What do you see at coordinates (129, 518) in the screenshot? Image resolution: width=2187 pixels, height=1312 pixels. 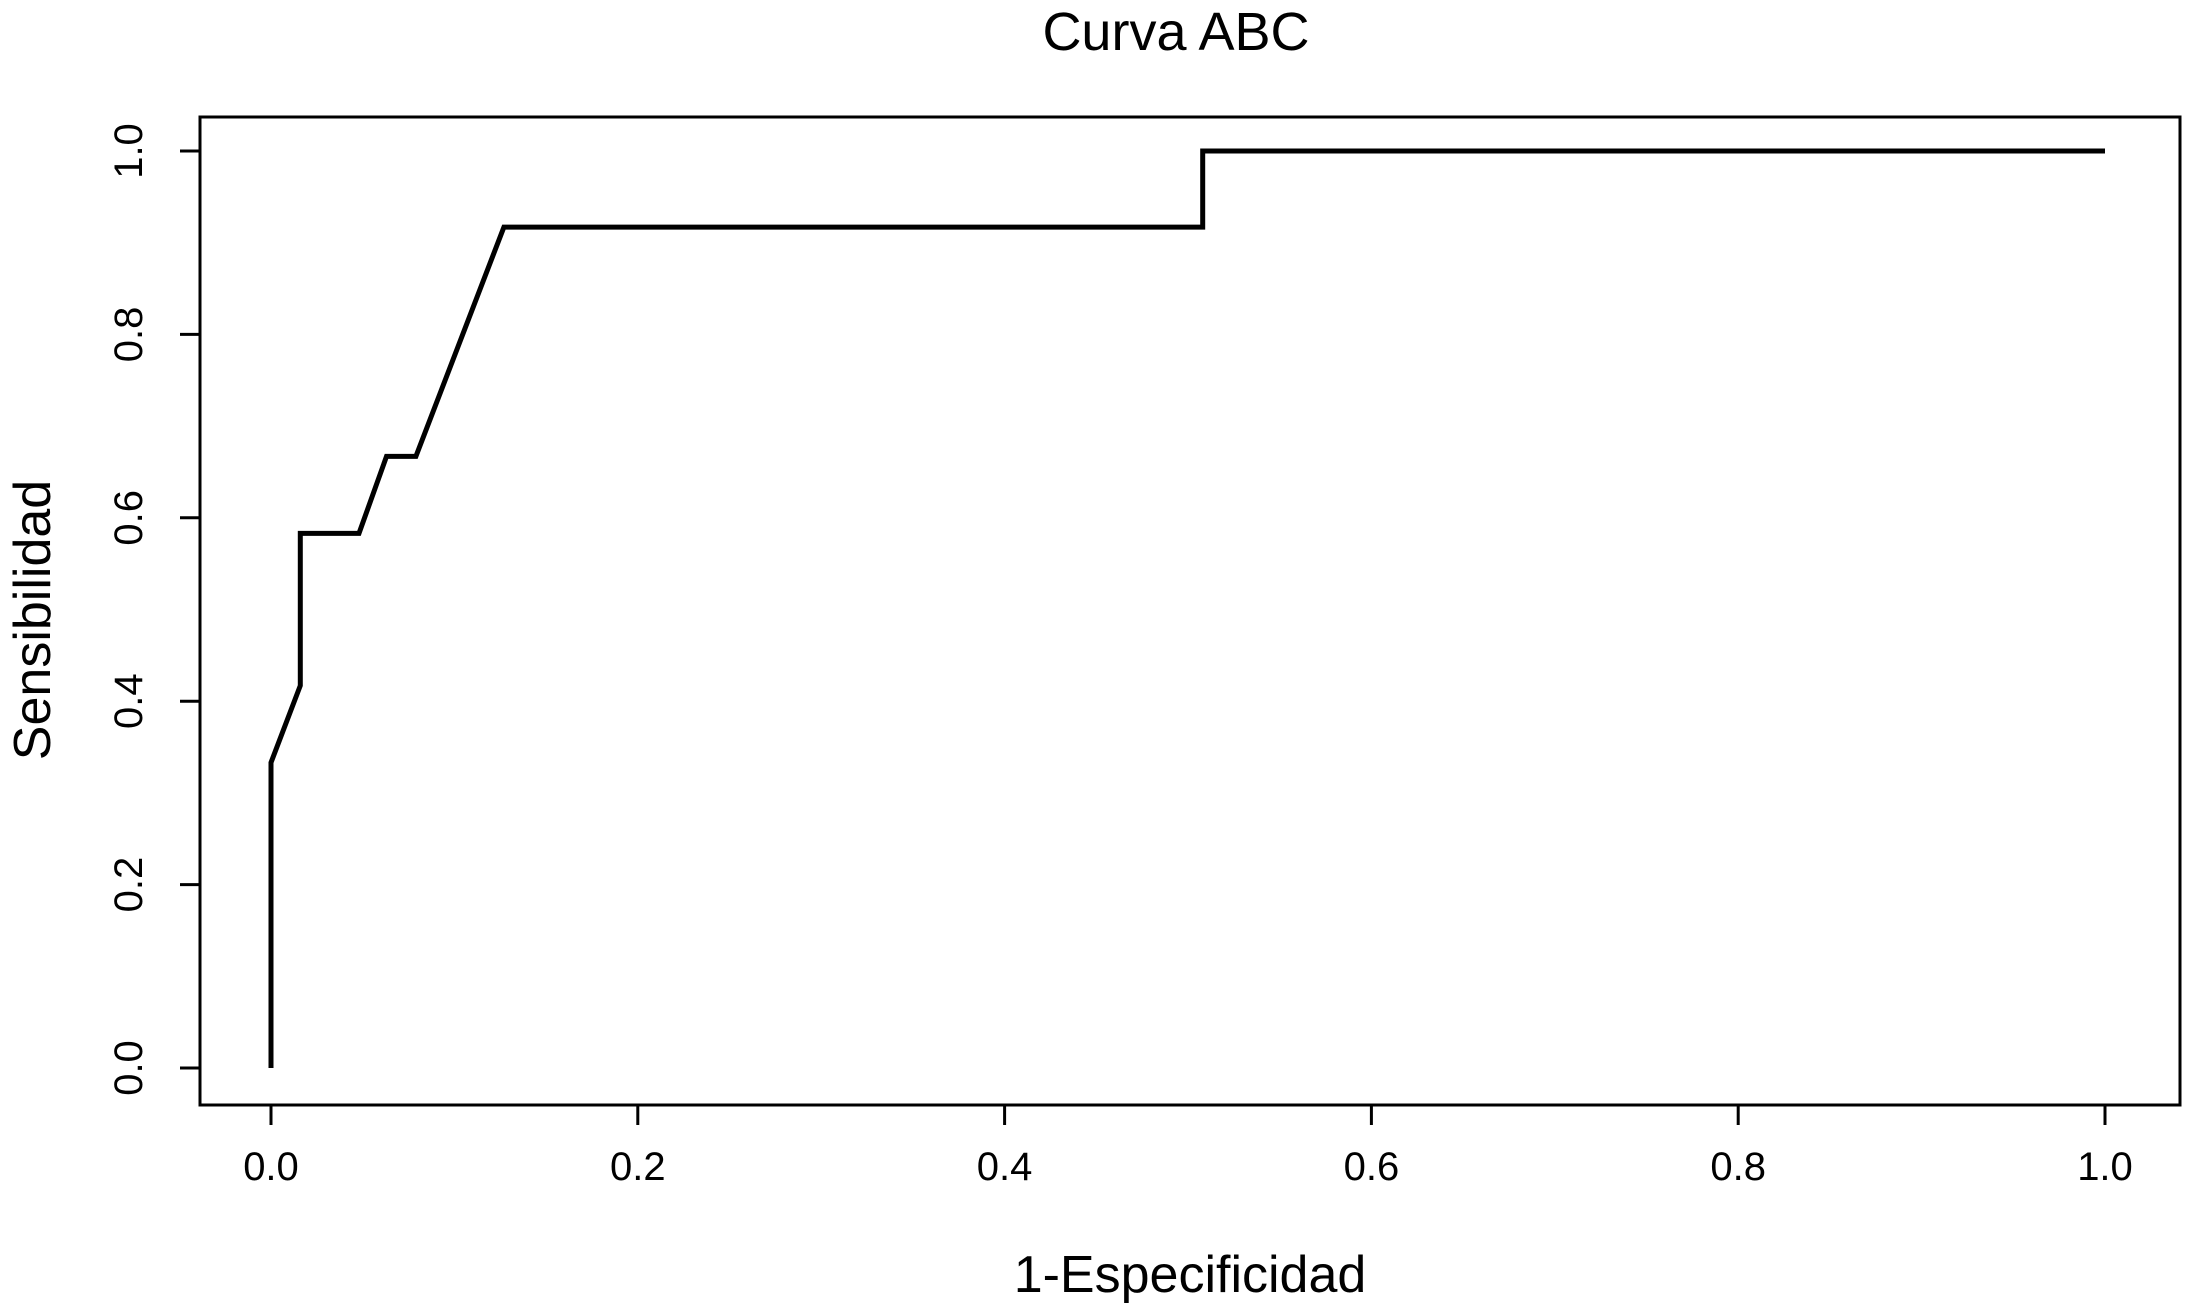 I see `y-tick-label: 0.6` at bounding box center [129, 518].